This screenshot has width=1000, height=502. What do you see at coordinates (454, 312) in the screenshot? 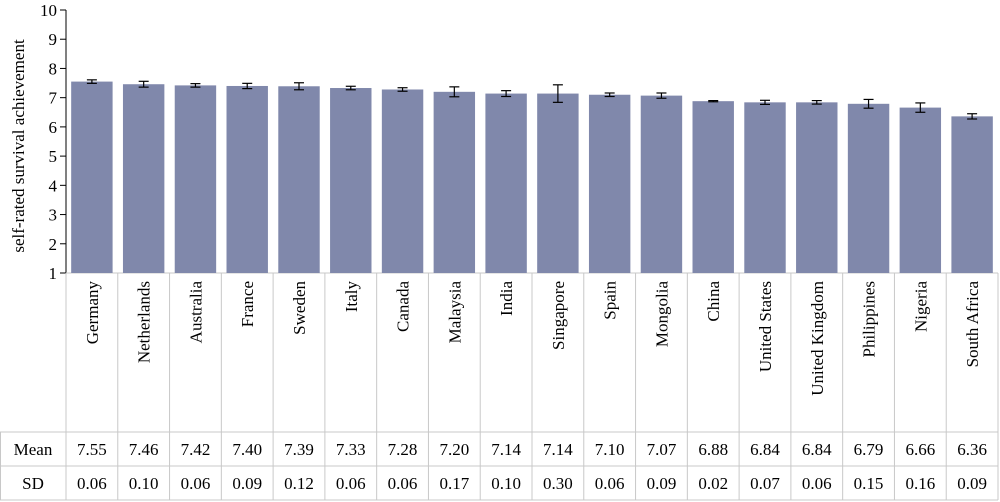
I see `category-label: Malaysia` at bounding box center [454, 312].